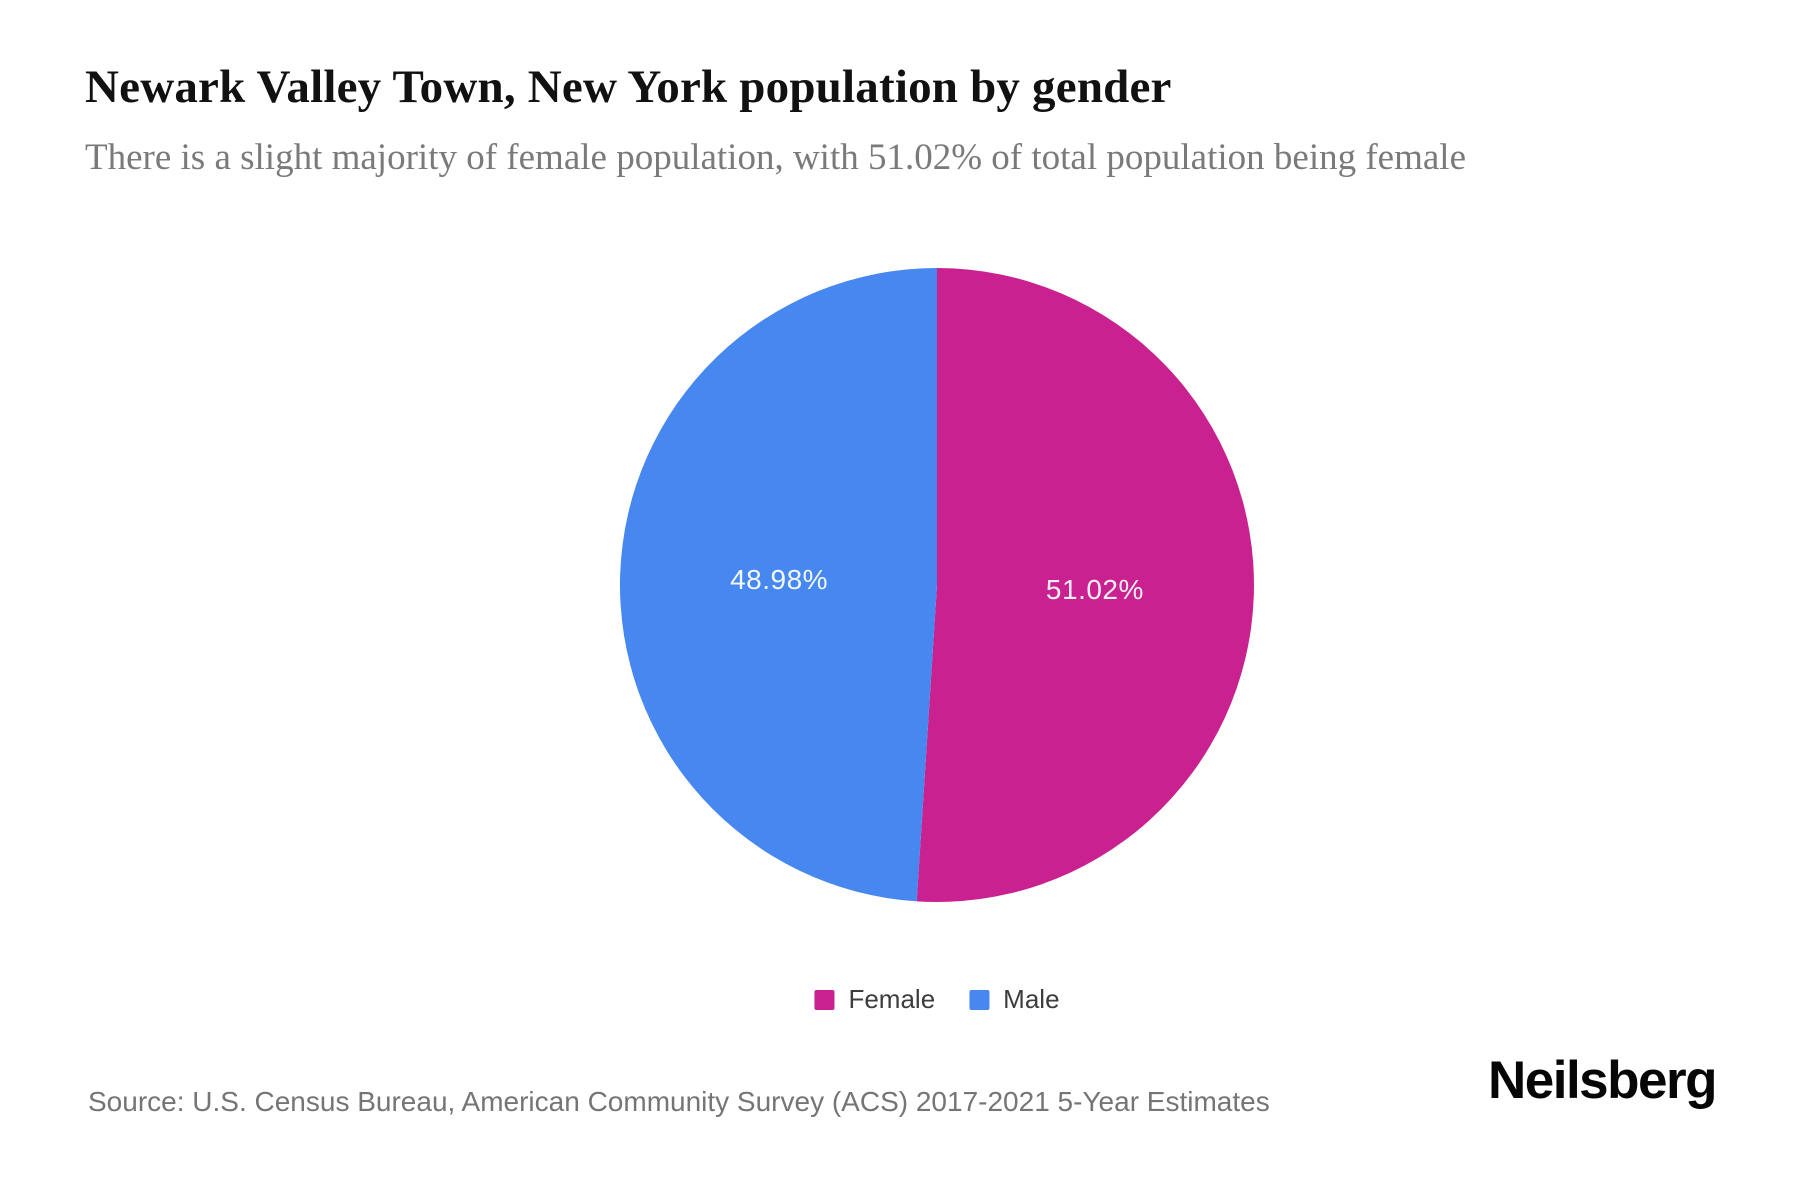 This screenshot has width=1800, height=1200. I want to click on legend-item-male: Male, so click(1014, 999).